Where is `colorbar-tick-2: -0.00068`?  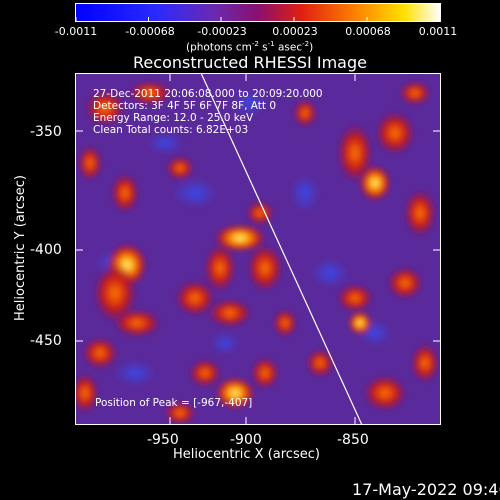 colorbar-tick-2: -0.00068 is located at coordinates (150, 31).